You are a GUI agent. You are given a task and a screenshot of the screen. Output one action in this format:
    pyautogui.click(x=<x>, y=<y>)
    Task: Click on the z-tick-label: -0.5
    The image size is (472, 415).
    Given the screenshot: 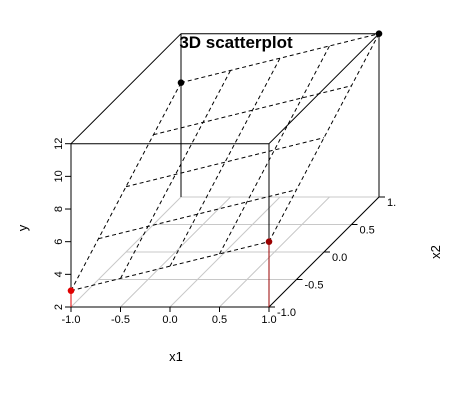 What is the action you would take?
    pyautogui.click(x=314, y=286)
    